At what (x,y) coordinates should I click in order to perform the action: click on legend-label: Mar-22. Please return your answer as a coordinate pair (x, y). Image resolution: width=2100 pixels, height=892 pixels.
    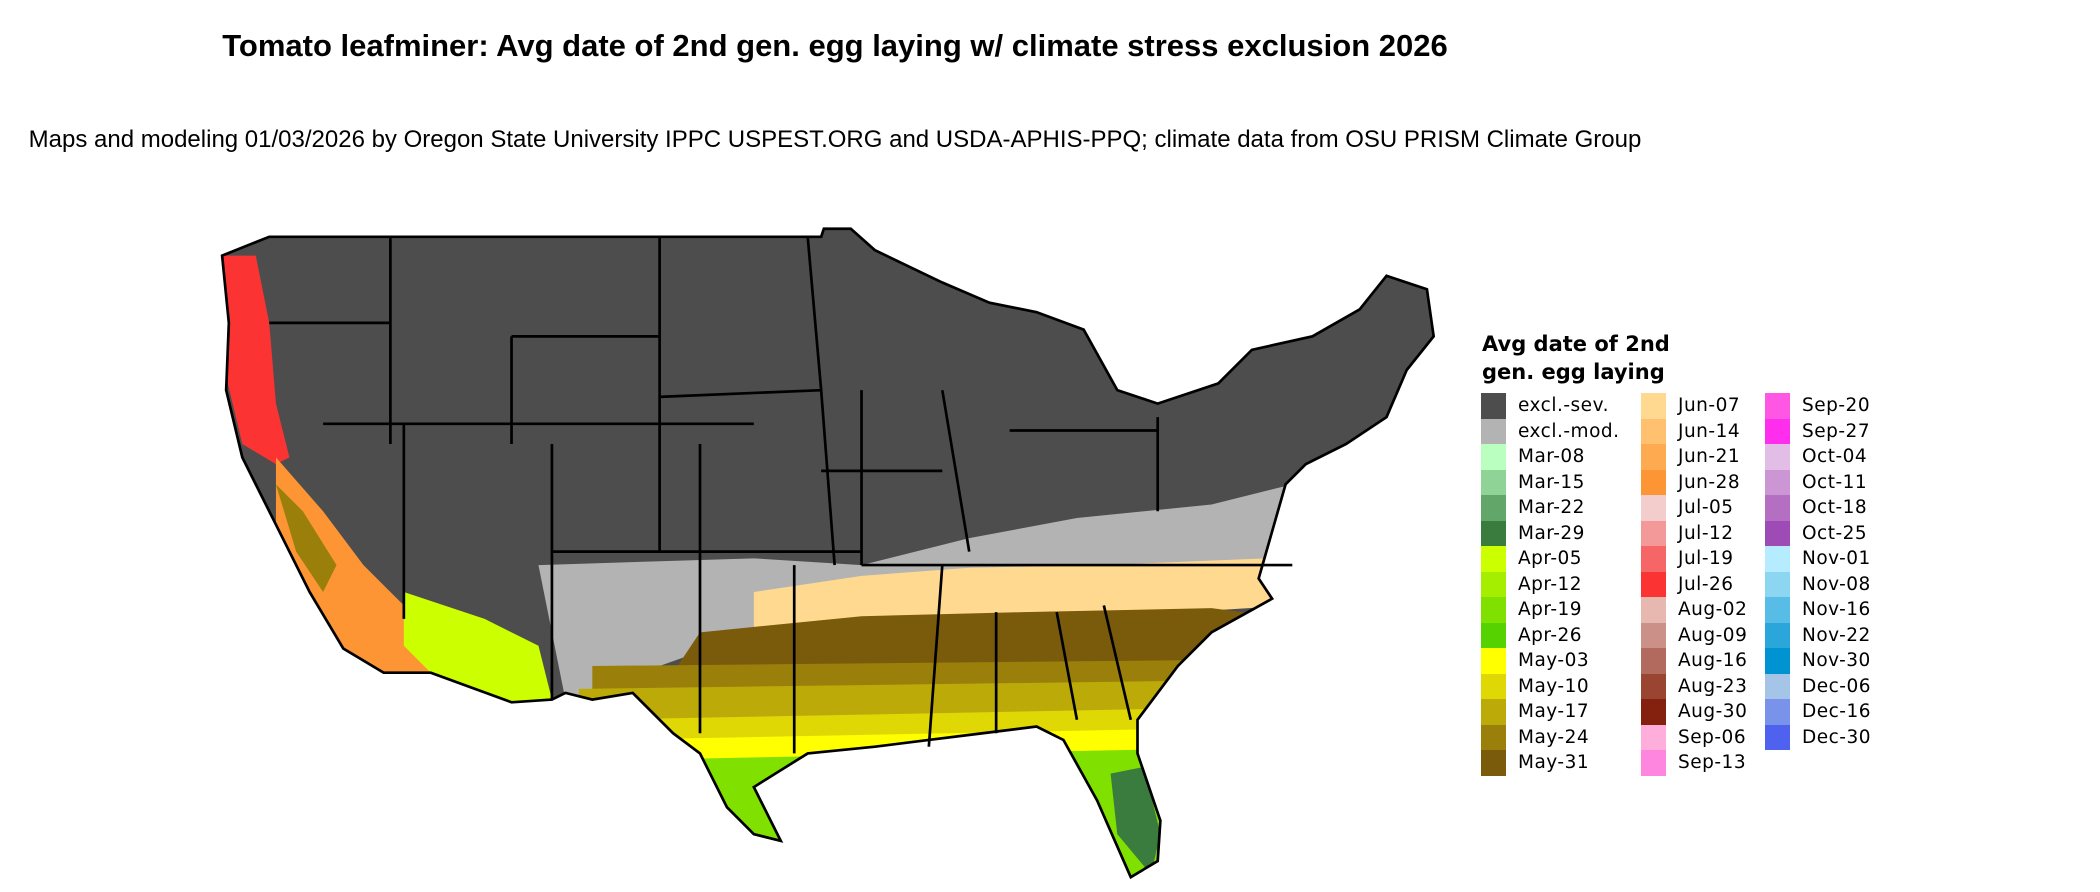
    Looking at the image, I should click on (1551, 508).